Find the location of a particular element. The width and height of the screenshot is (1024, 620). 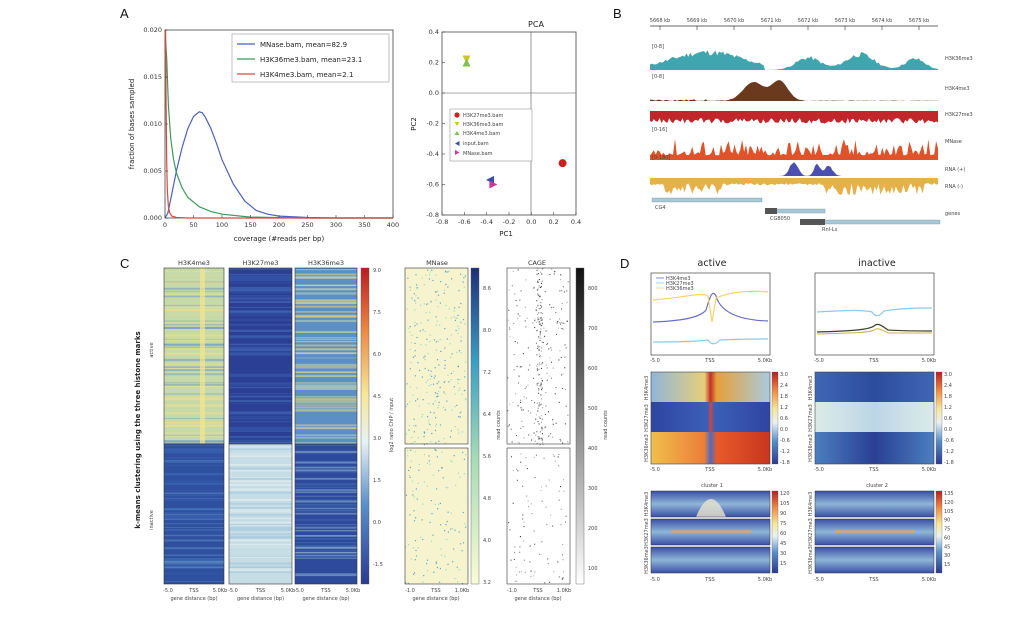

d-title-active: active is located at coordinates (712, 263).